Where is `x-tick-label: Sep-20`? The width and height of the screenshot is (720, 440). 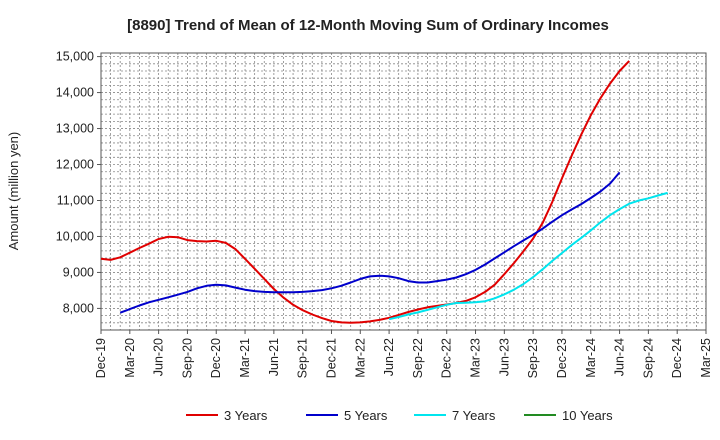
x-tick-label: Sep-20 is located at coordinates (187, 358).